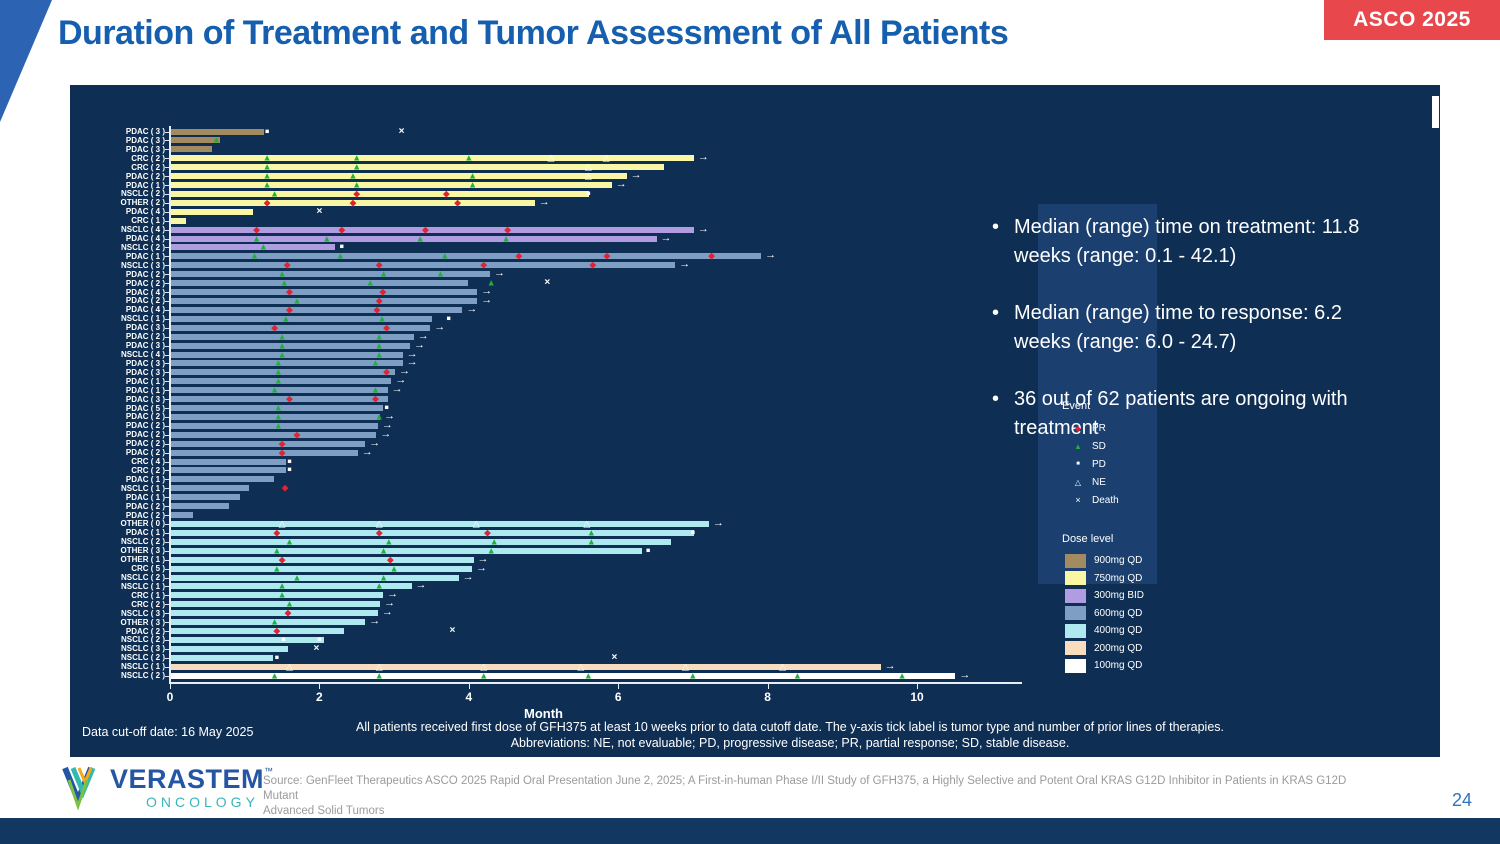 The image size is (1500, 844). What do you see at coordinates (168, 732) in the screenshot?
I see `data-cutoff-note: Data cut-off date: 16 May 2025` at bounding box center [168, 732].